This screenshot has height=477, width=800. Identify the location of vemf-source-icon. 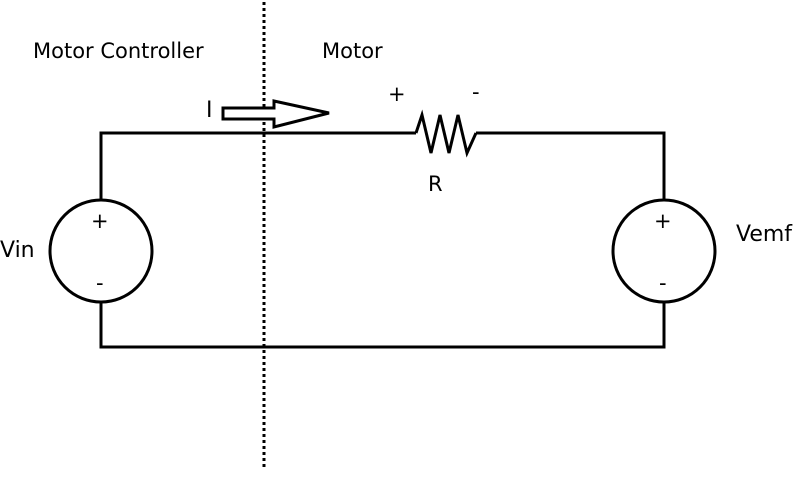
(664, 251).